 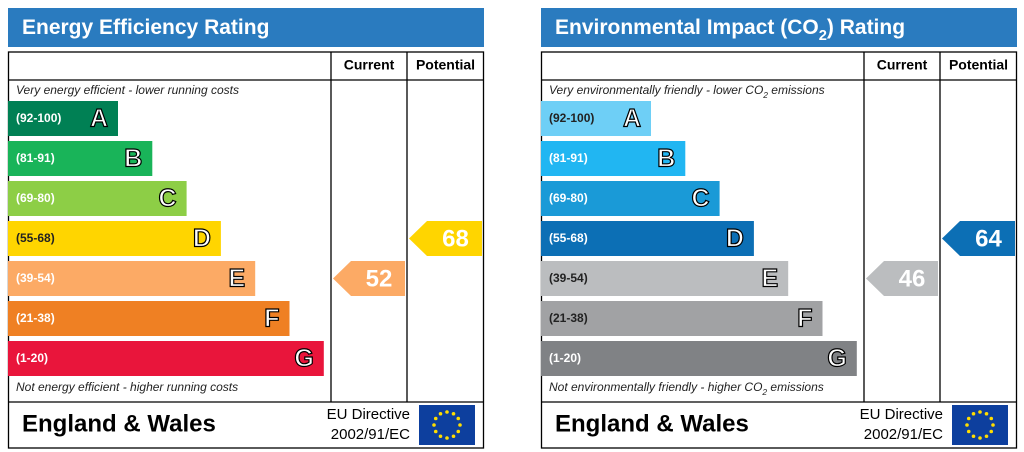 I want to click on rating-value: 64, so click(x=988, y=238).